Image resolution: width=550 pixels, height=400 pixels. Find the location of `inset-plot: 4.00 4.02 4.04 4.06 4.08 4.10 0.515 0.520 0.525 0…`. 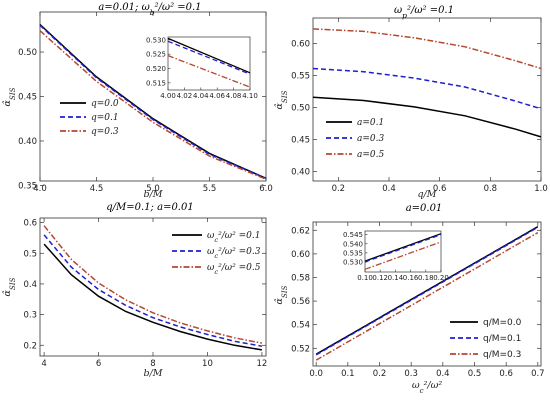

inset-plot: 4.00 4.02 4.04 4.06 4.08 4.10 0.515 0.520 0.525 0… is located at coordinates (202, 68).